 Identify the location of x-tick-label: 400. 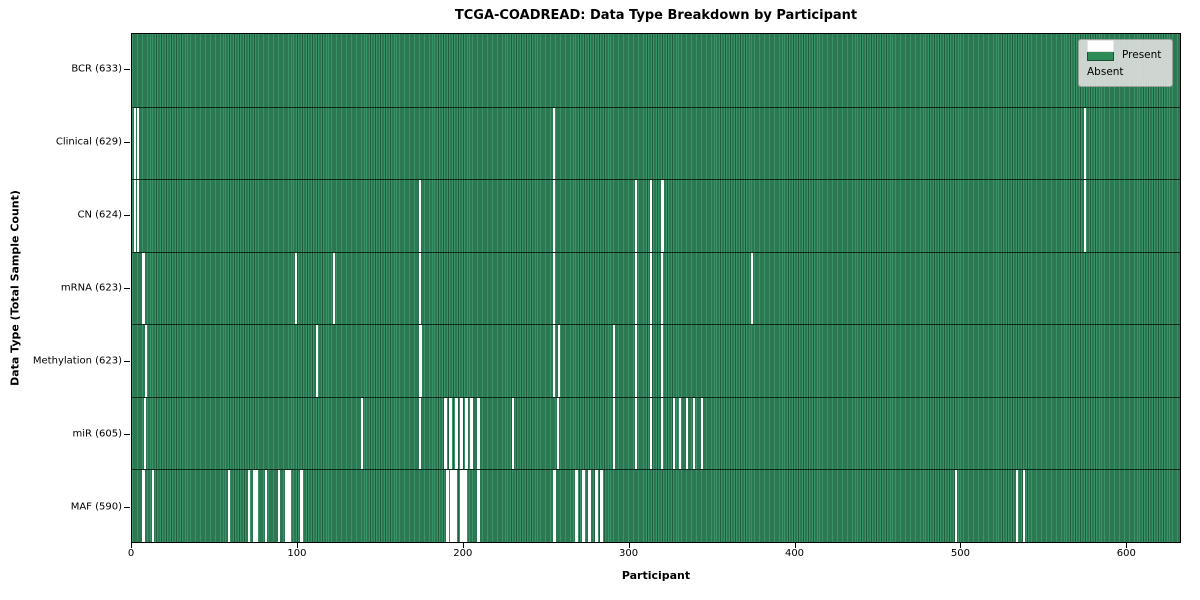
(794, 553).